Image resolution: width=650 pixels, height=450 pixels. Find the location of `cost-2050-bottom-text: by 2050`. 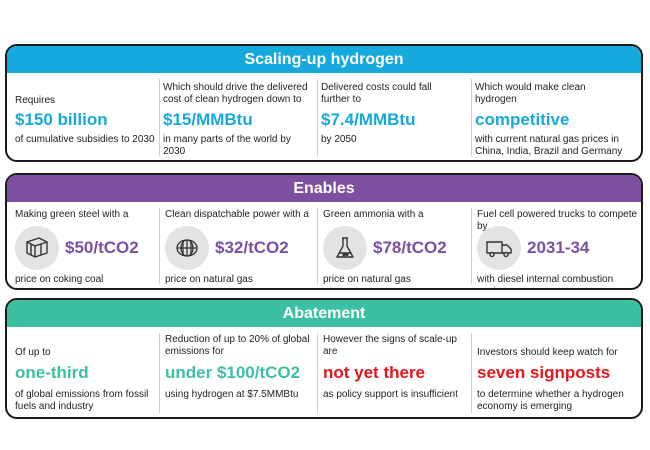

cost-2050-bottom-text: by 2050 is located at coordinates (339, 139).